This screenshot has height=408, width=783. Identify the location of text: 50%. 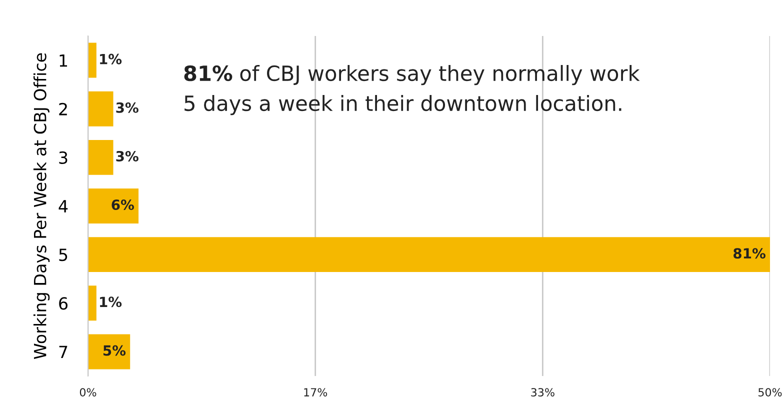
(770, 392).